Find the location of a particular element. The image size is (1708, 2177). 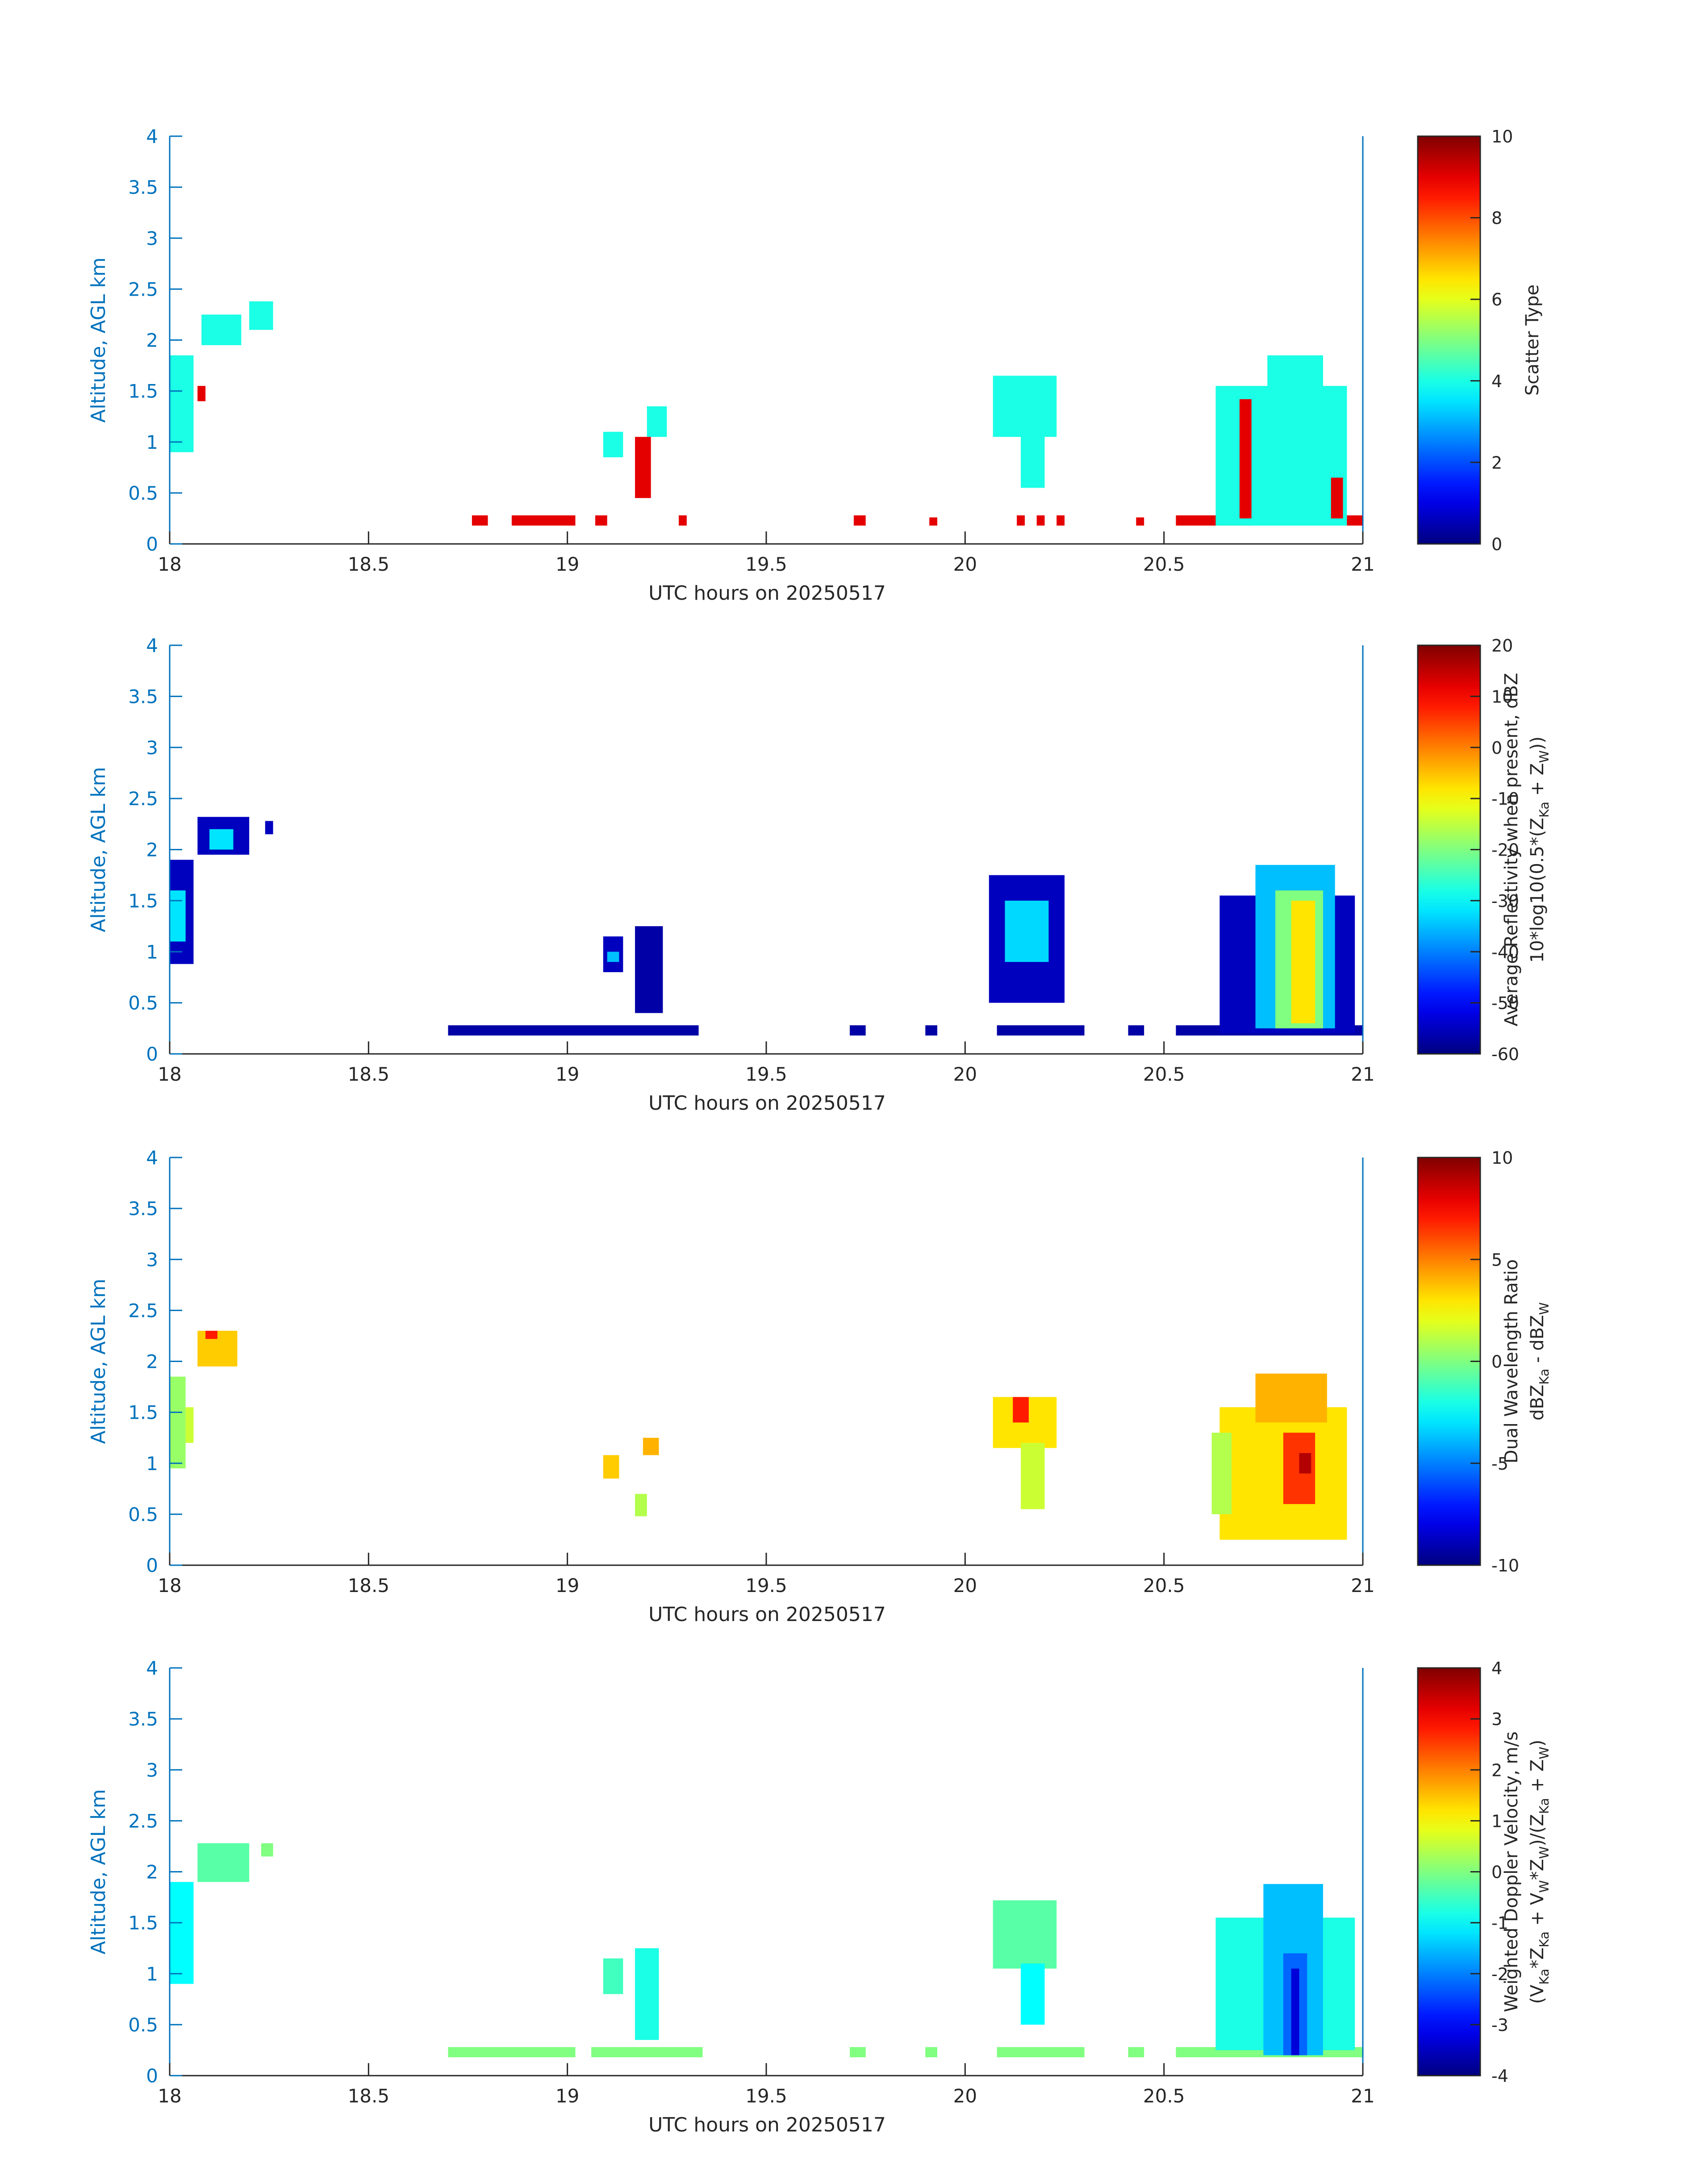

colorbar-tick-label: -3 is located at coordinates (1499, 2025).